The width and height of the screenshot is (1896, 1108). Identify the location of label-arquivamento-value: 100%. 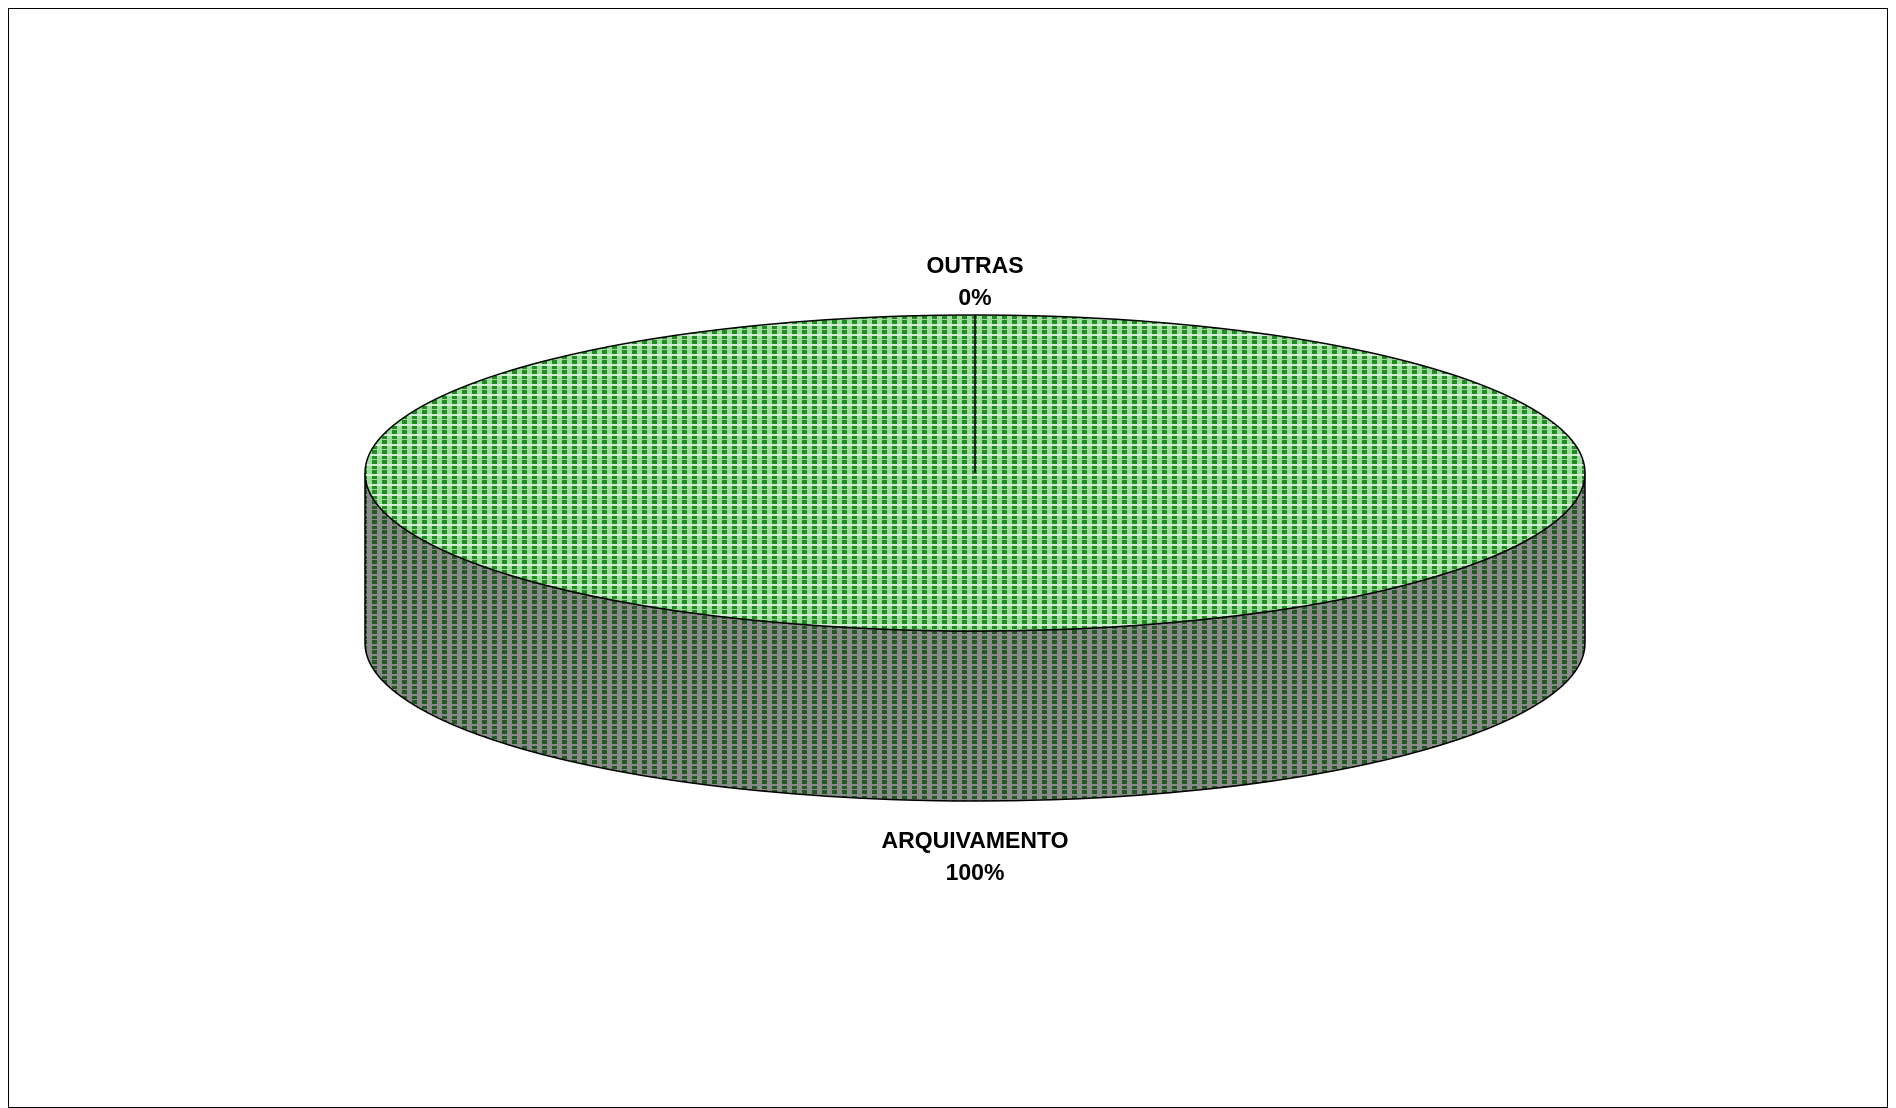
(975, 872).